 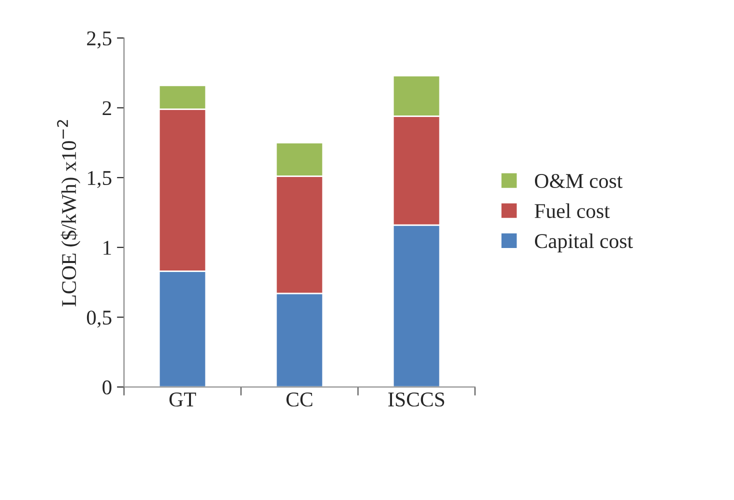 I want to click on x-tick-label: ISCCS, so click(x=416, y=399).